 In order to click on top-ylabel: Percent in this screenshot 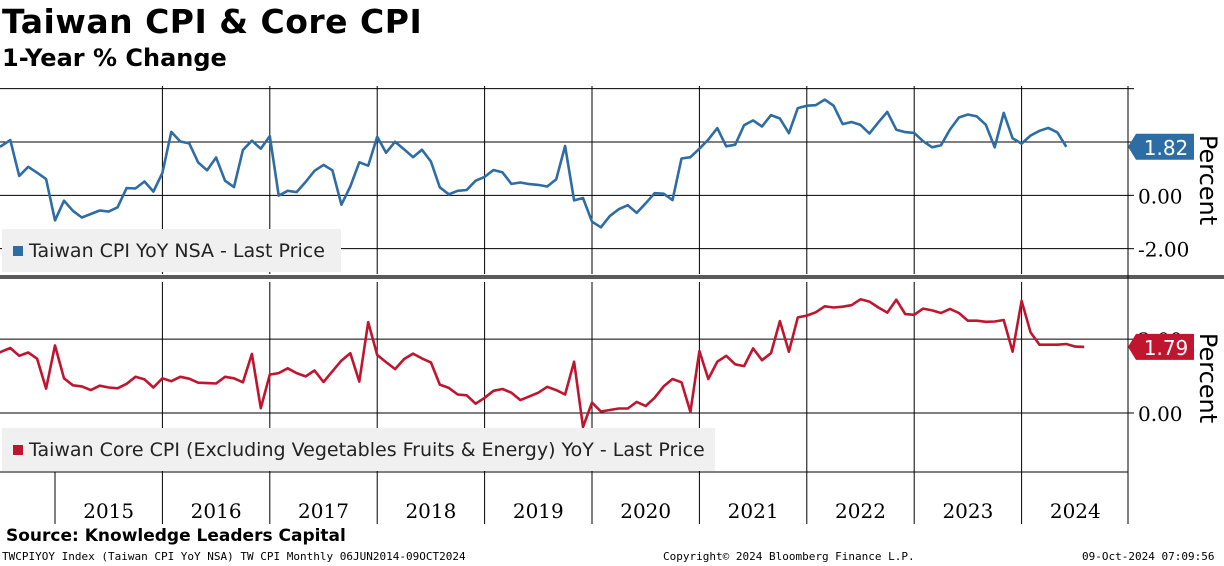, I will do `click(1208, 180)`.